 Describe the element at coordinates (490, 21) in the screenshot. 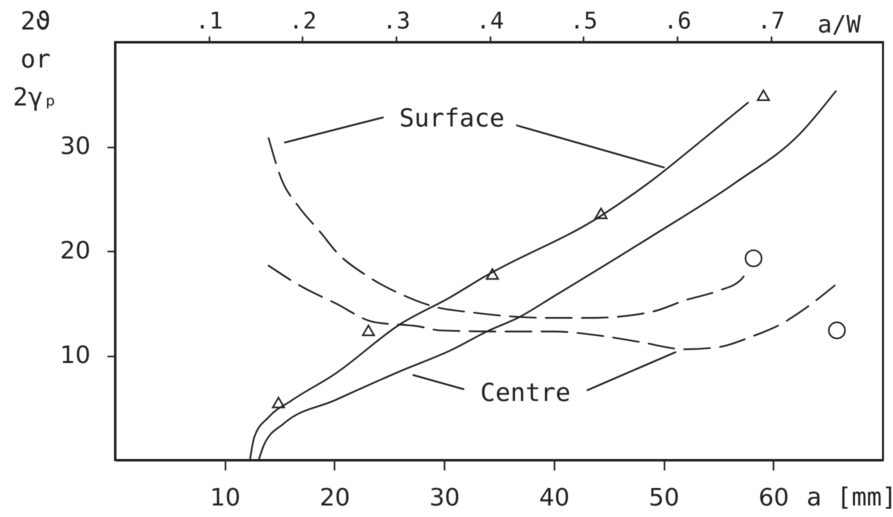

I see `x2-tick-label: .4` at that location.